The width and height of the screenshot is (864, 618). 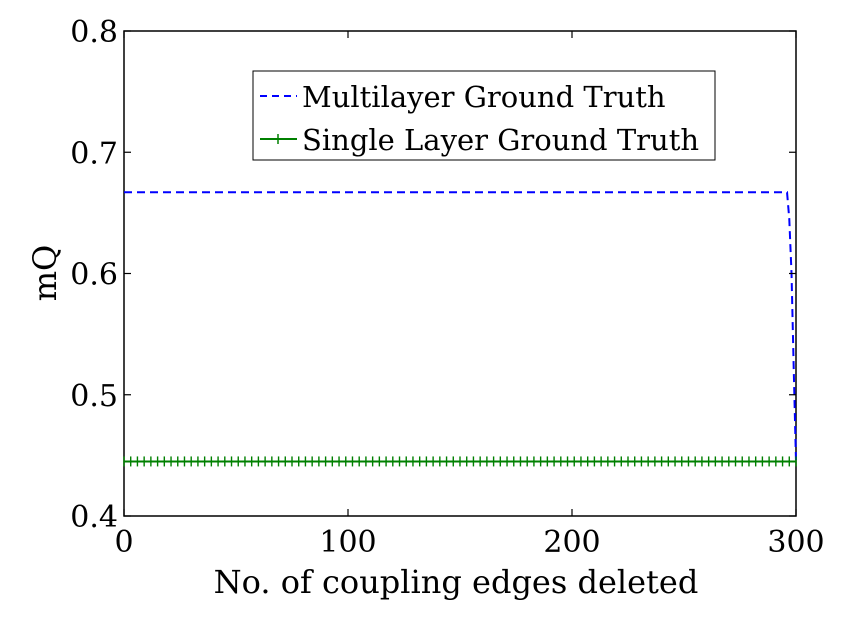 What do you see at coordinates (484, 97) in the screenshot?
I see `legend-label-multilayer: Multilayer Ground Truth` at bounding box center [484, 97].